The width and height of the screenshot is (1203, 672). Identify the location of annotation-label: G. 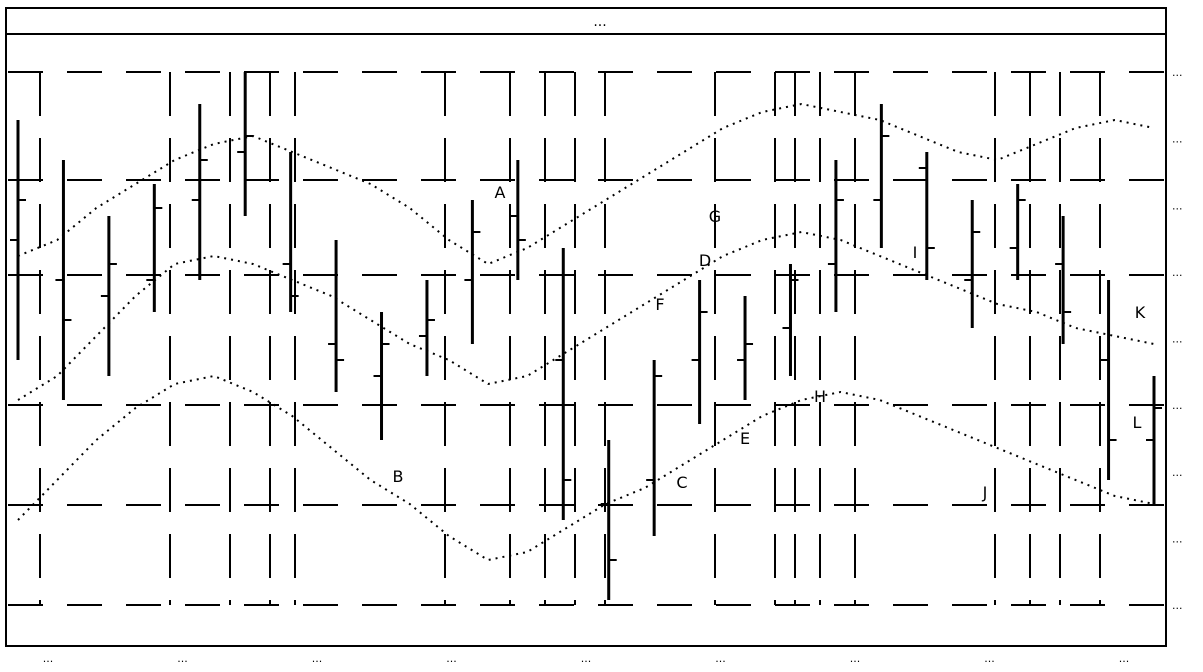
(715, 216).